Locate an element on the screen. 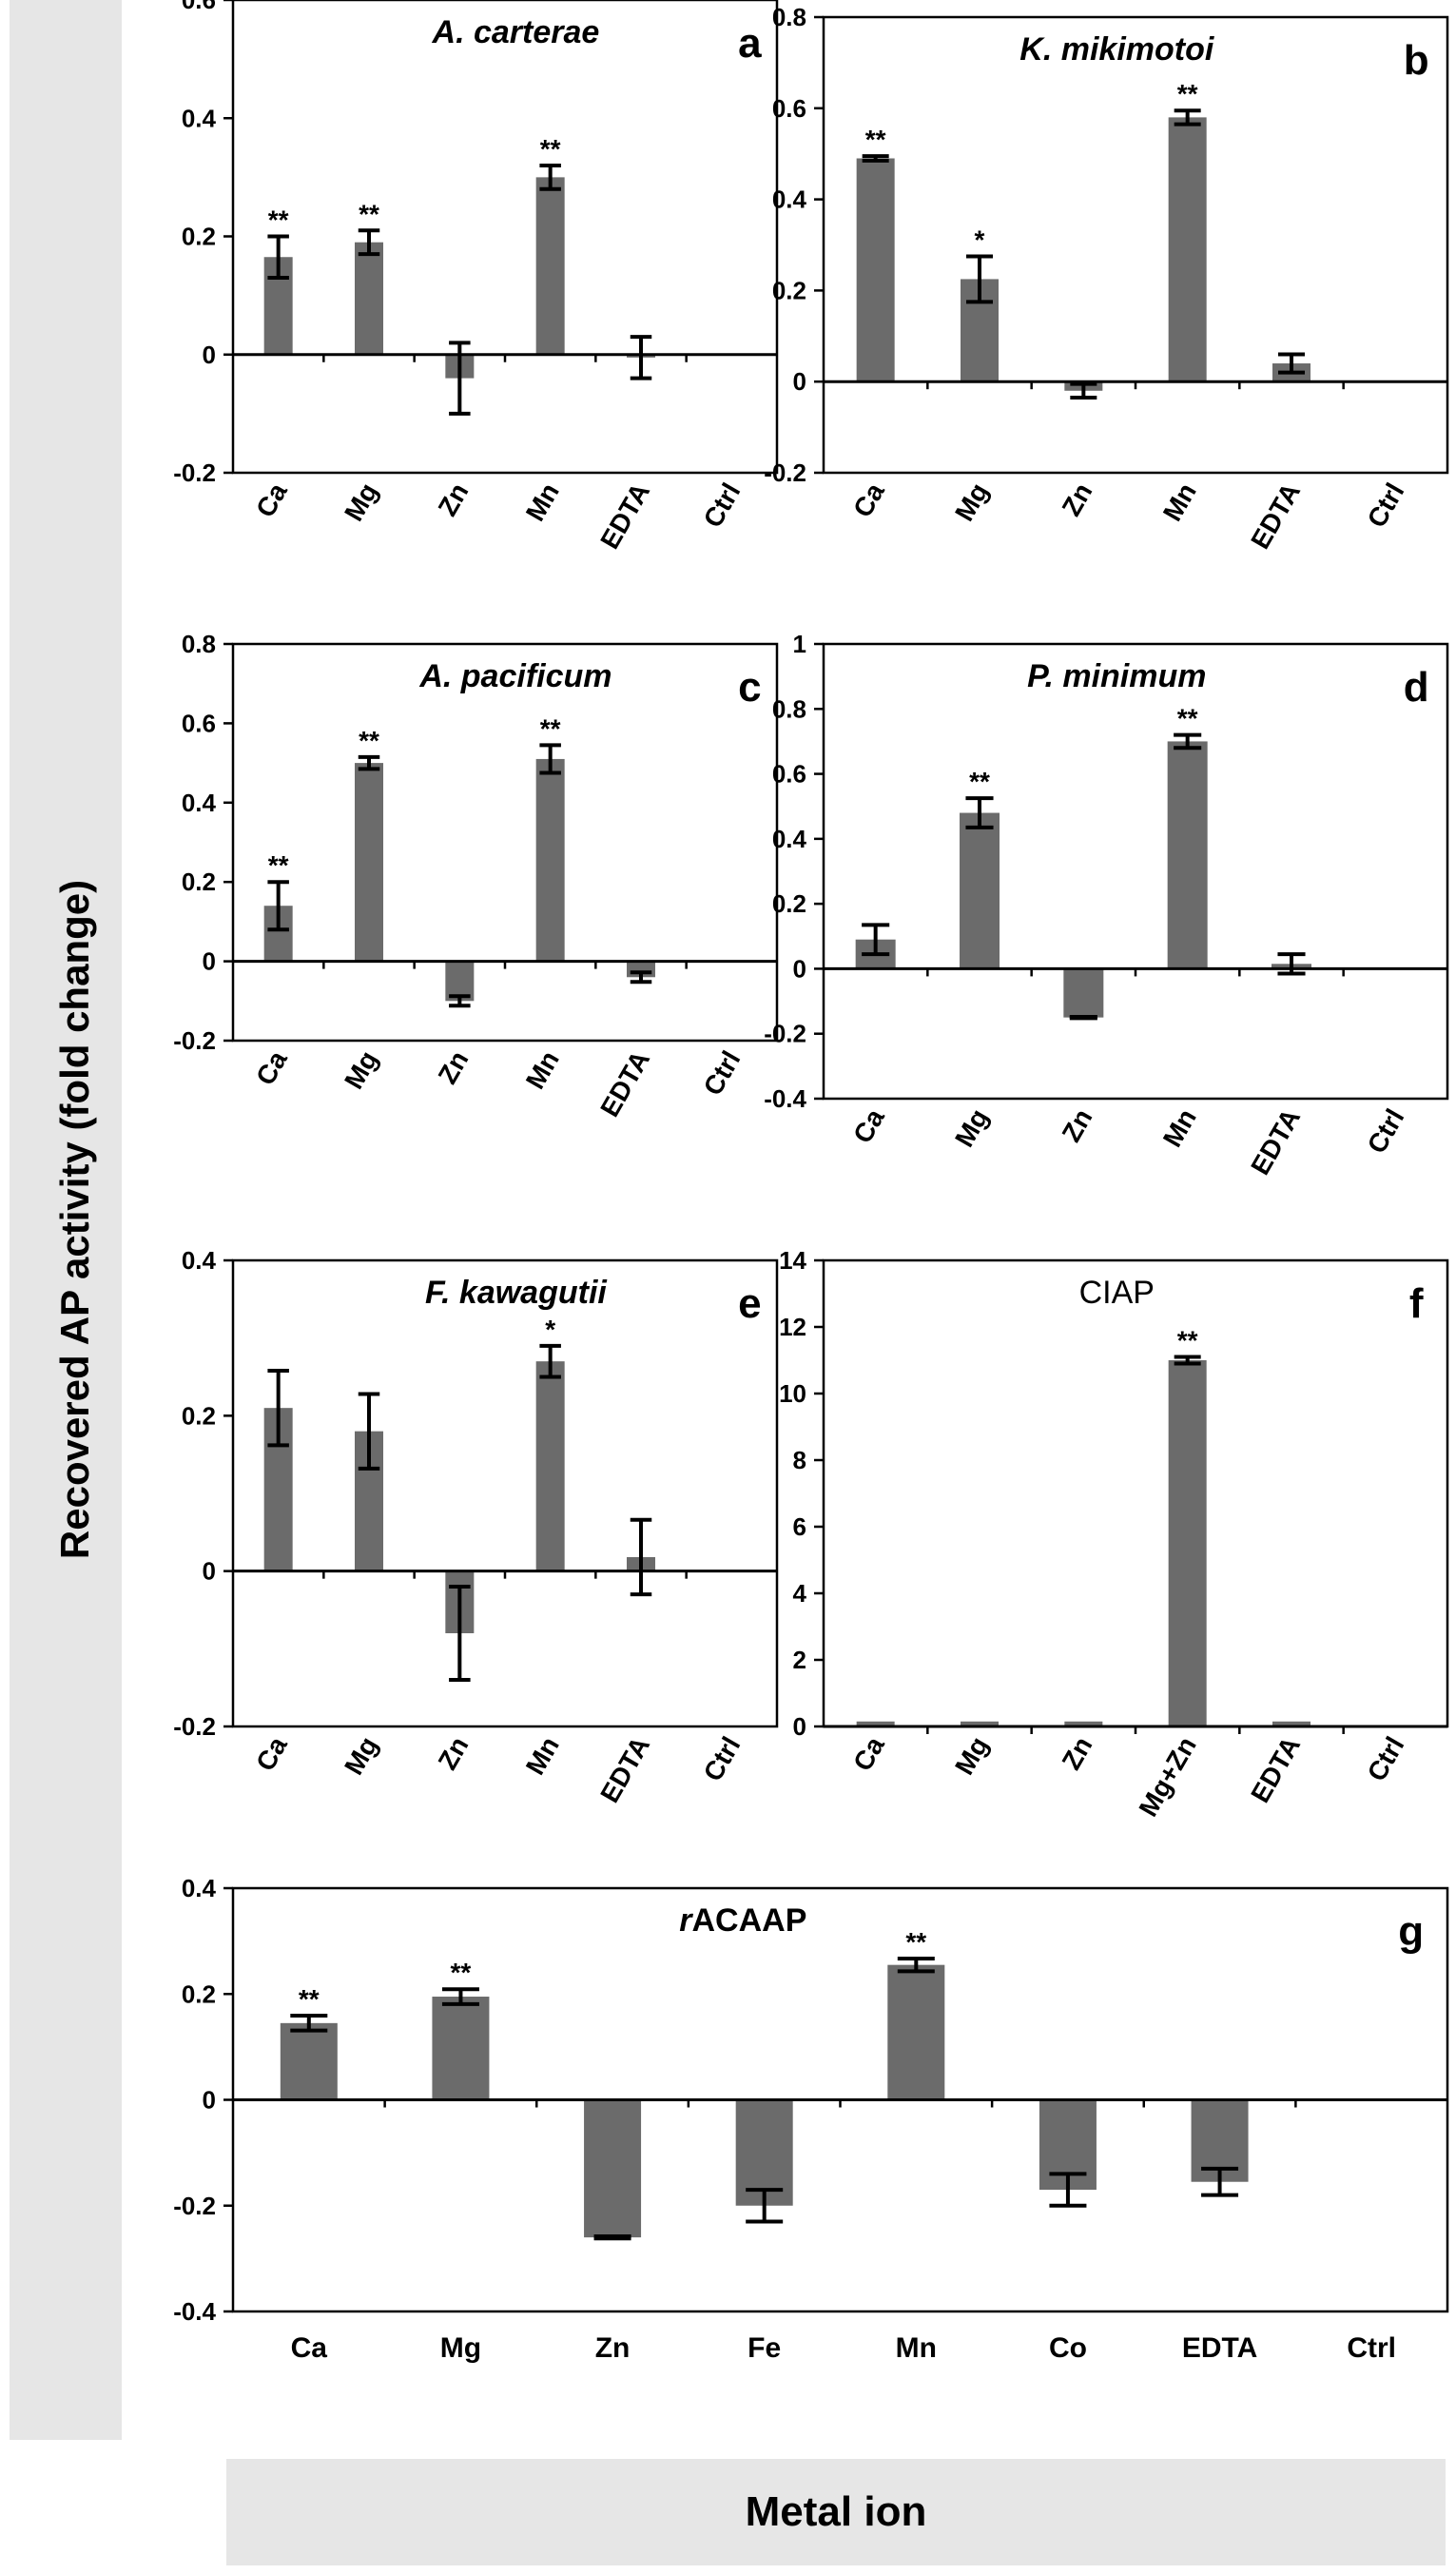 The height and width of the screenshot is (2574, 1456). y-tick-label: 12 is located at coordinates (793, 1327).